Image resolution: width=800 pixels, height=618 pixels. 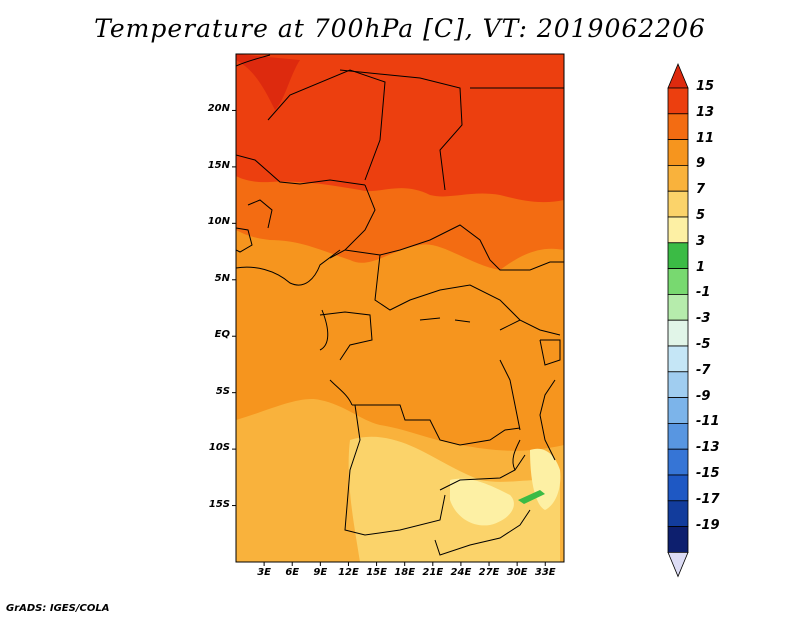 I want to click on colorbar-label: -19, so click(x=708, y=525).